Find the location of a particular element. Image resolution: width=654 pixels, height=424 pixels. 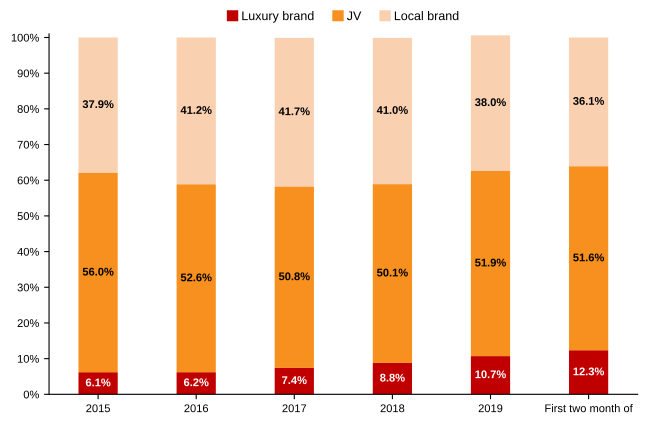

data-label: 51.6% is located at coordinates (588, 257).